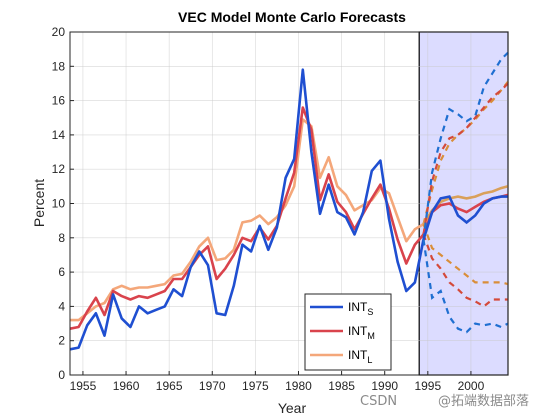 Image resolution: width=560 pixels, height=420 pixels. I want to click on x-tick-label: 1990, so click(384, 386).